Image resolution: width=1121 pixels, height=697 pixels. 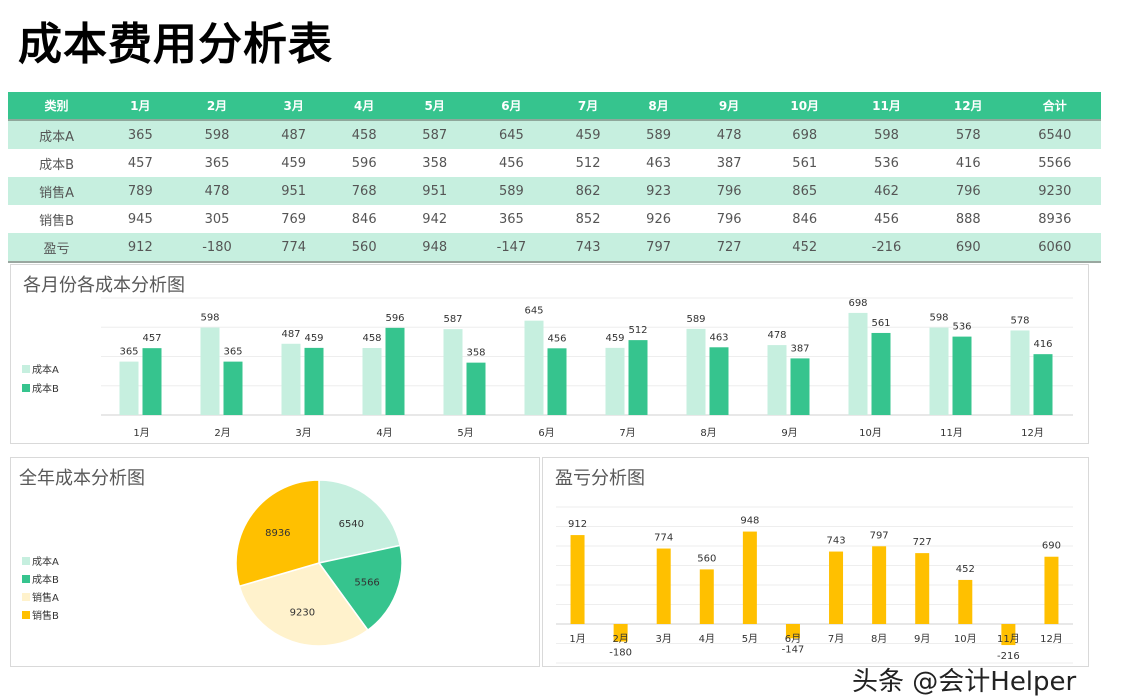 I want to click on table-cell: 358, so click(x=435, y=163).